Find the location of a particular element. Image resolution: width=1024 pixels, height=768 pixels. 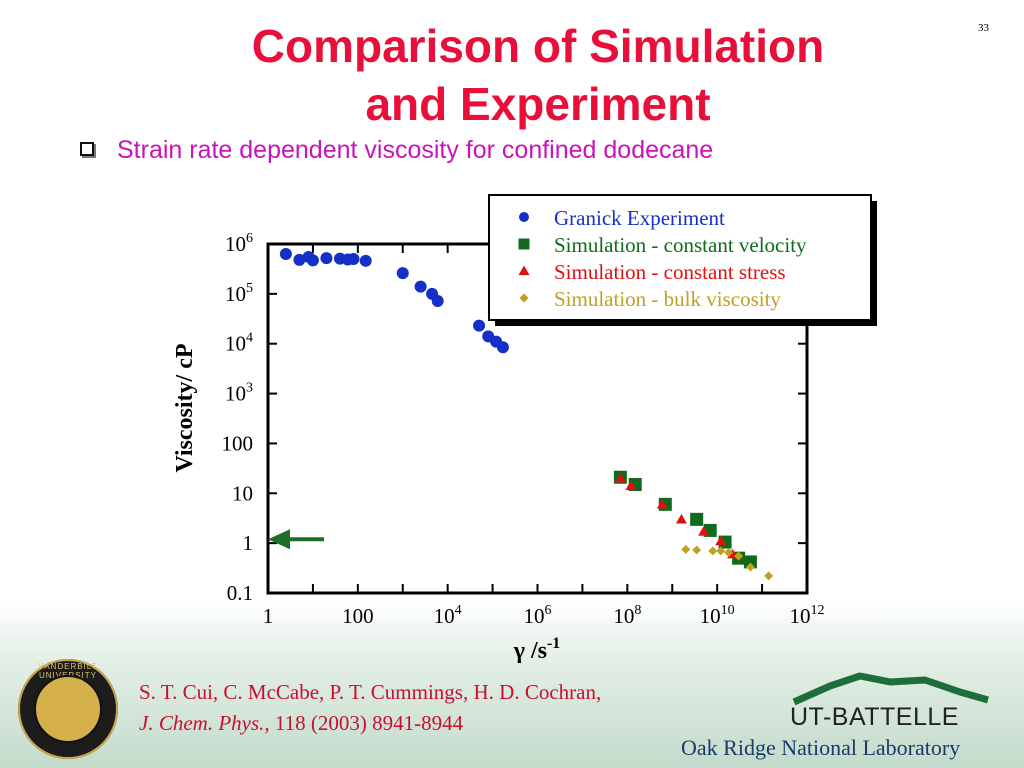

x-tick-label: 10⁶ is located at coordinates (538, 615).